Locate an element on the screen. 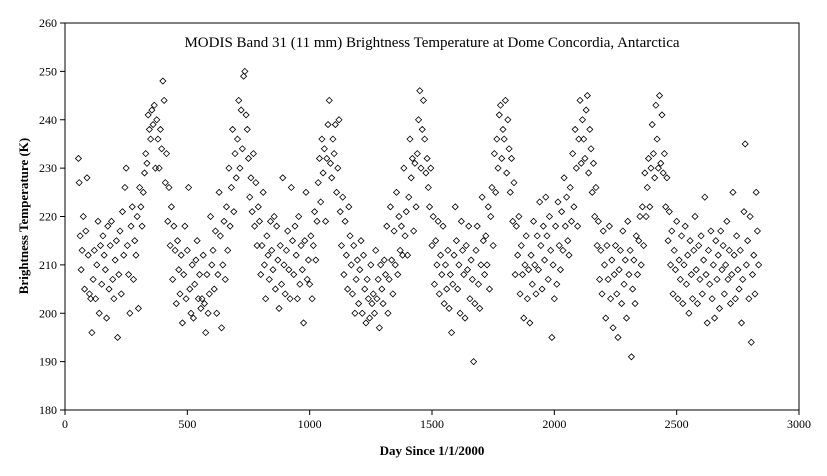 This screenshot has width=827, height=476. x-tick-label: 0 is located at coordinates (65, 424).